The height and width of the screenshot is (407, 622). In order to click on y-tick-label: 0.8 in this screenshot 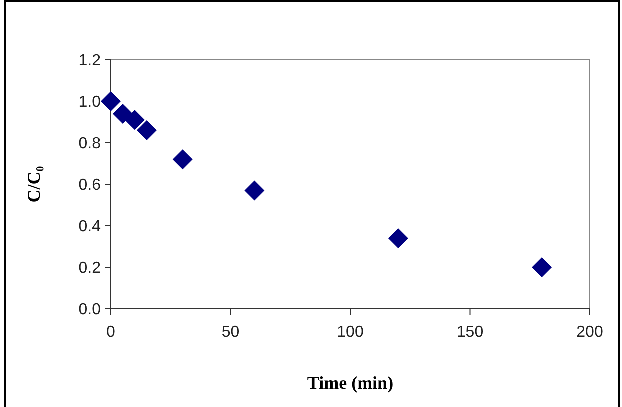, I will do `click(90, 144)`.